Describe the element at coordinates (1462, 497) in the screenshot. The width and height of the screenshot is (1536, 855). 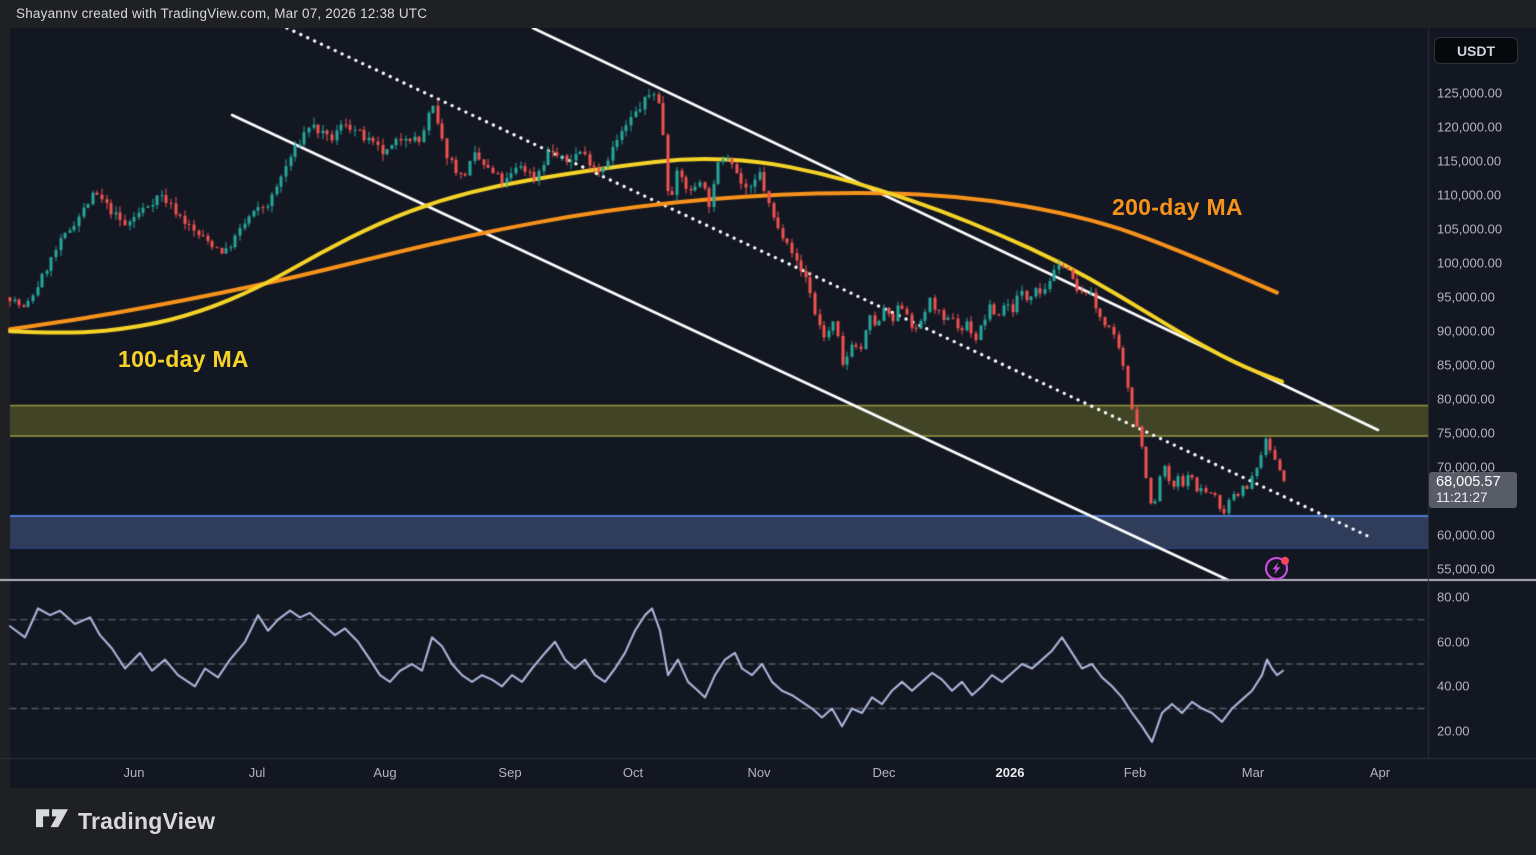
I see `bar-countdown: 11:21:27` at that location.